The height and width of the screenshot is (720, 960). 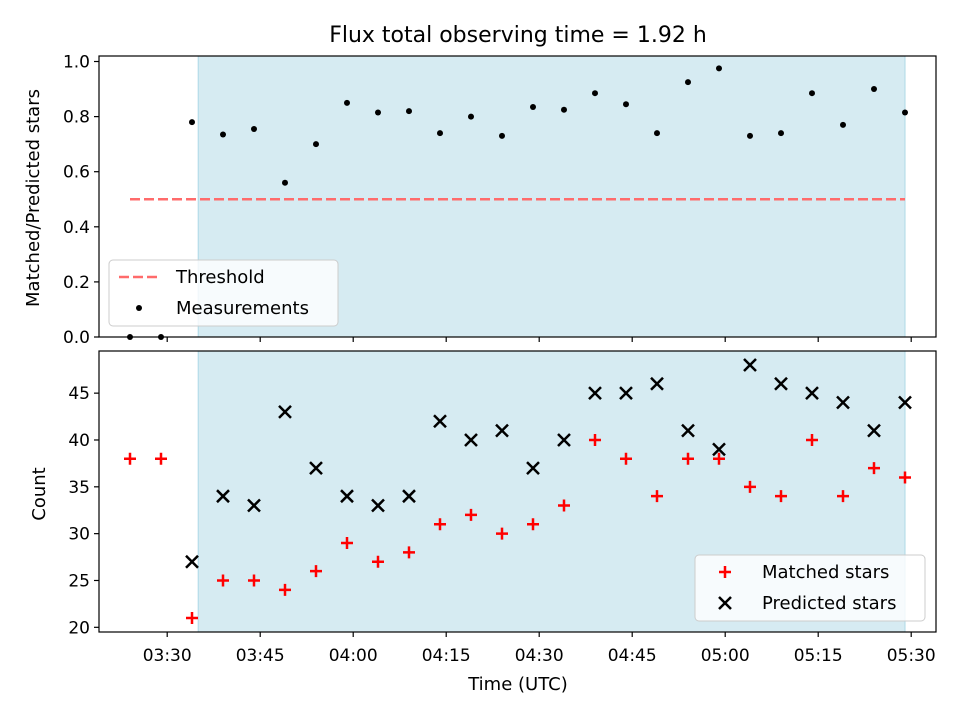 What do you see at coordinates (260, 656) in the screenshot?
I see `x-tick-label: 03:45` at bounding box center [260, 656].